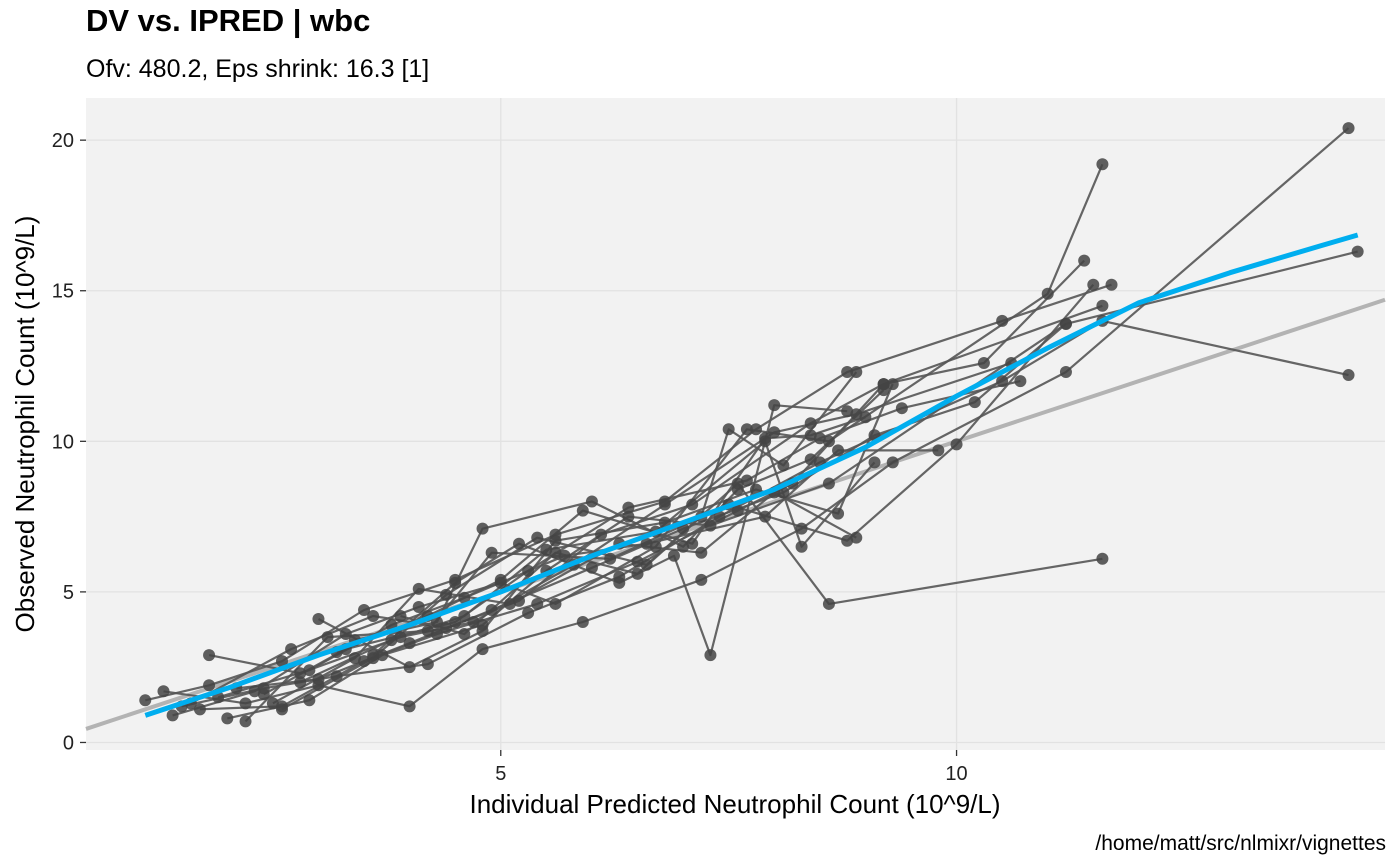 The height and width of the screenshot is (865, 1400). Describe the element at coordinates (68, 743) in the screenshot. I see `y-tick-label: 0` at that location.